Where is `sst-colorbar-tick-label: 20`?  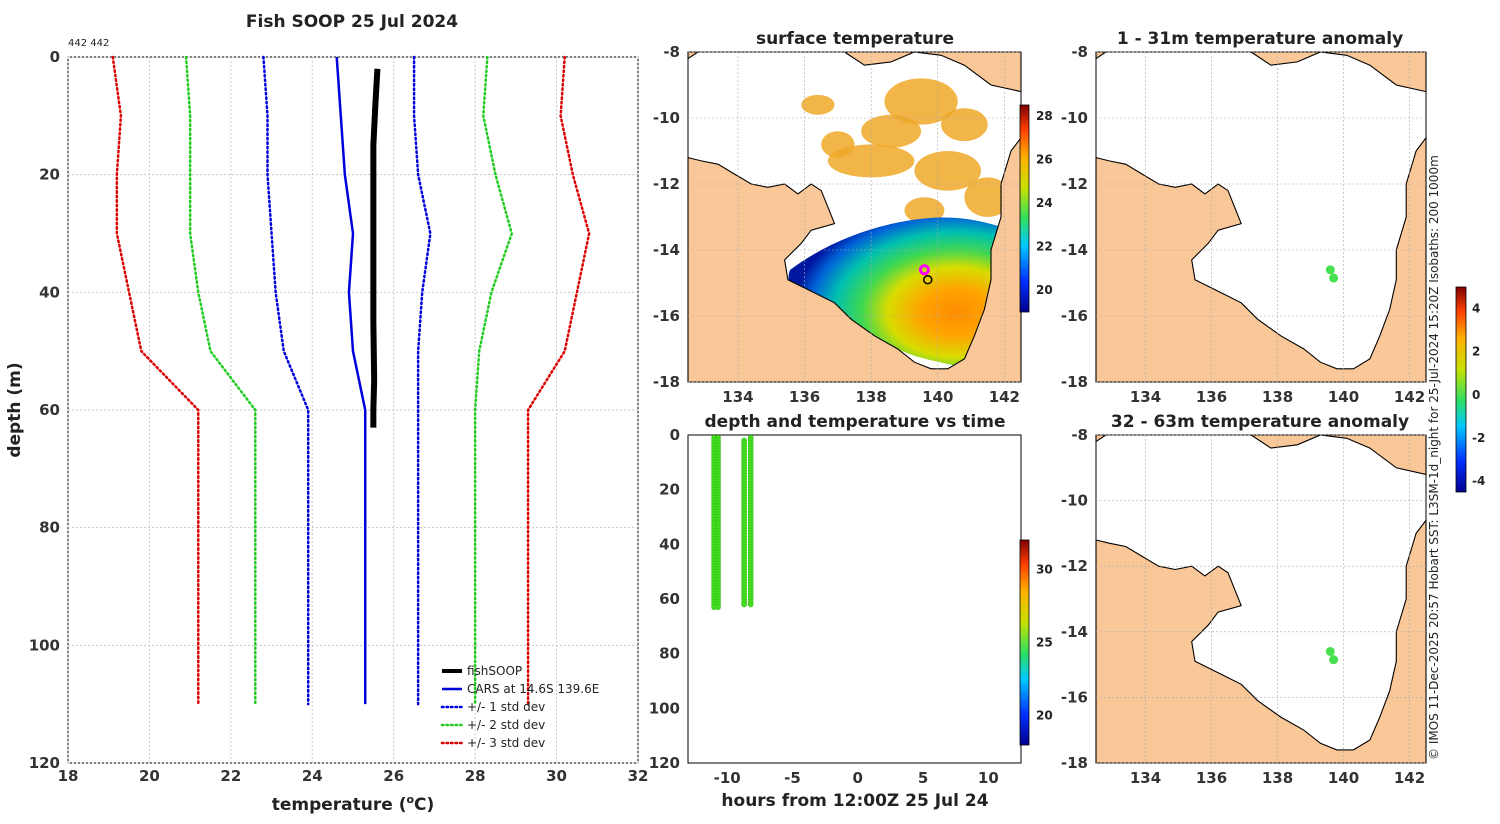 sst-colorbar-tick-label: 20 is located at coordinates (1044, 290).